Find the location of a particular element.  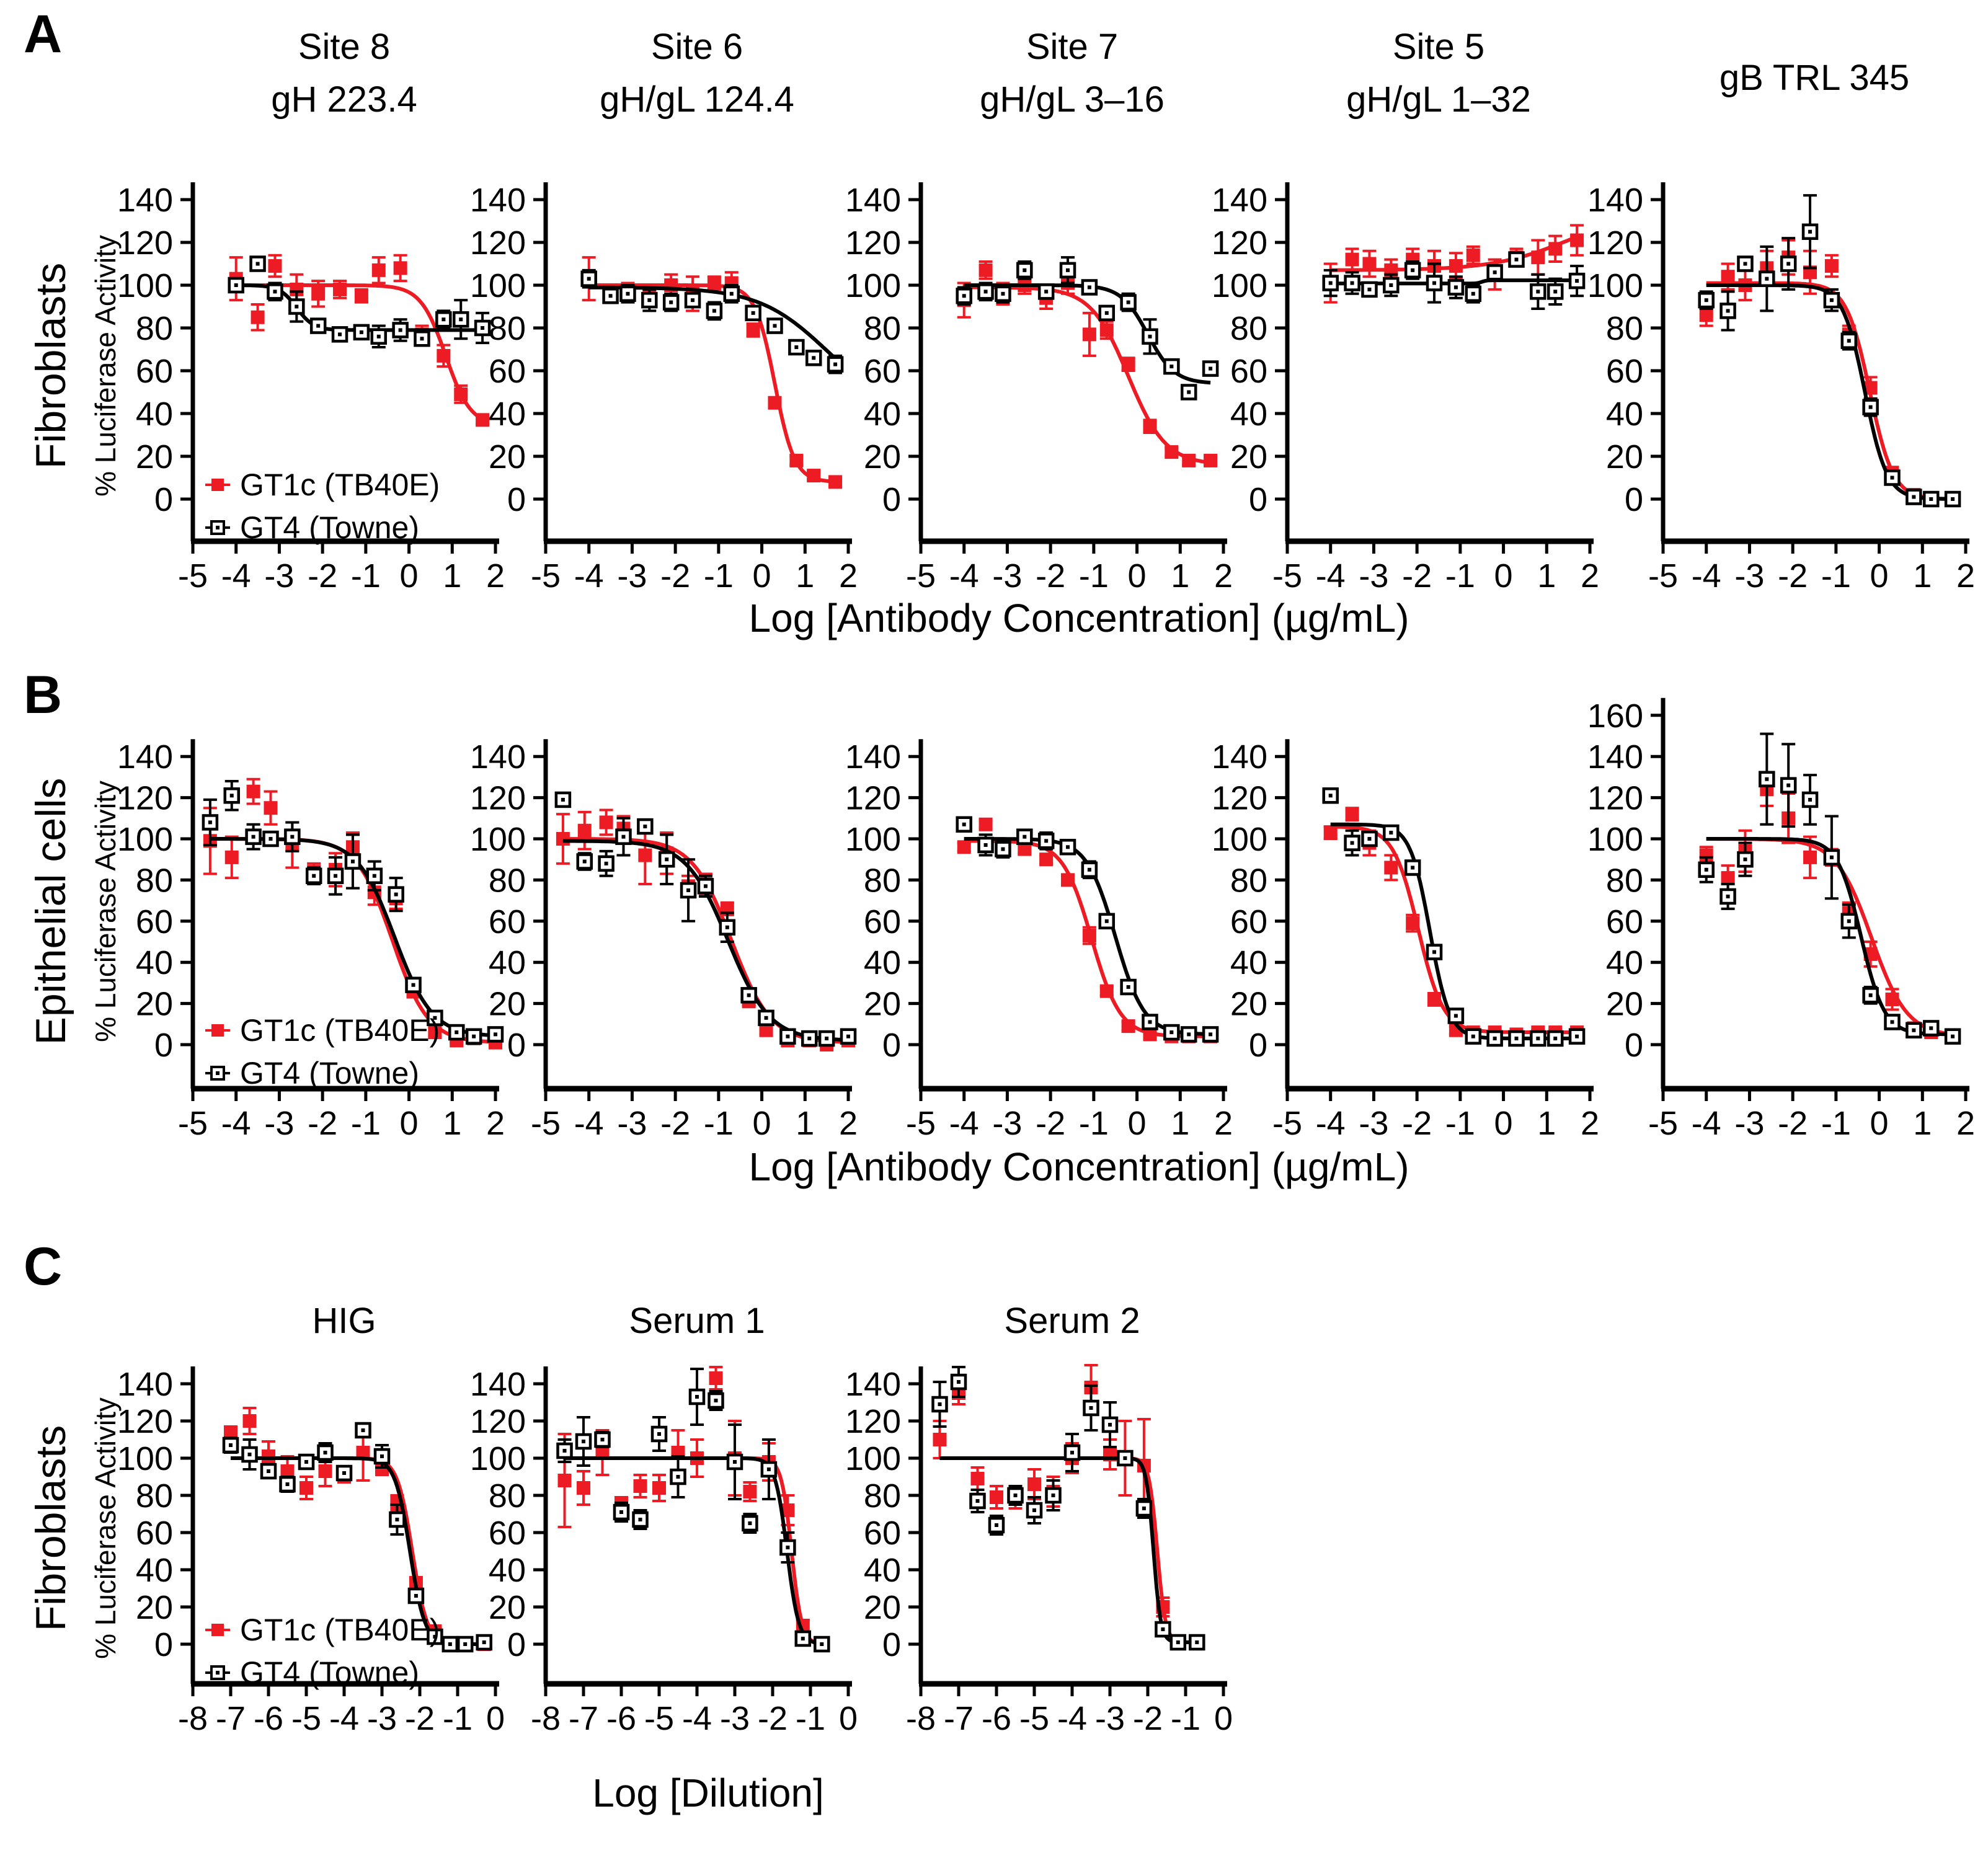

svg-text: gH 223.4 is located at coordinates (344, 99).